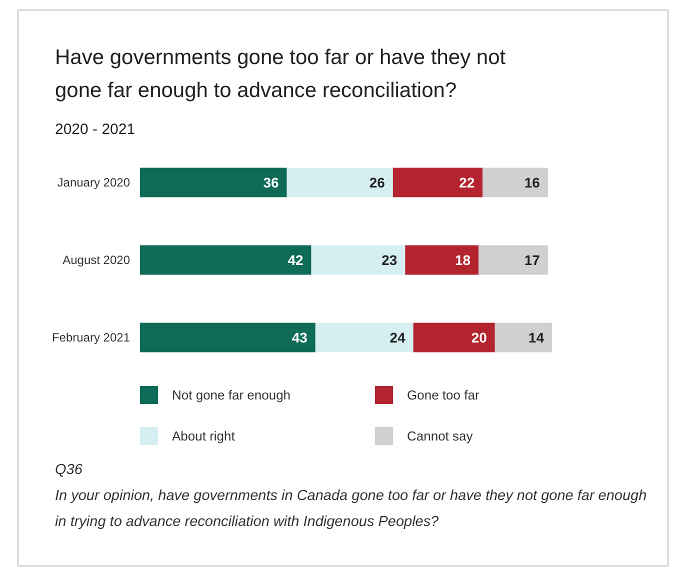 This screenshot has width=676, height=568. What do you see at coordinates (532, 182) in the screenshot?
I see `data-label: 16` at bounding box center [532, 182].